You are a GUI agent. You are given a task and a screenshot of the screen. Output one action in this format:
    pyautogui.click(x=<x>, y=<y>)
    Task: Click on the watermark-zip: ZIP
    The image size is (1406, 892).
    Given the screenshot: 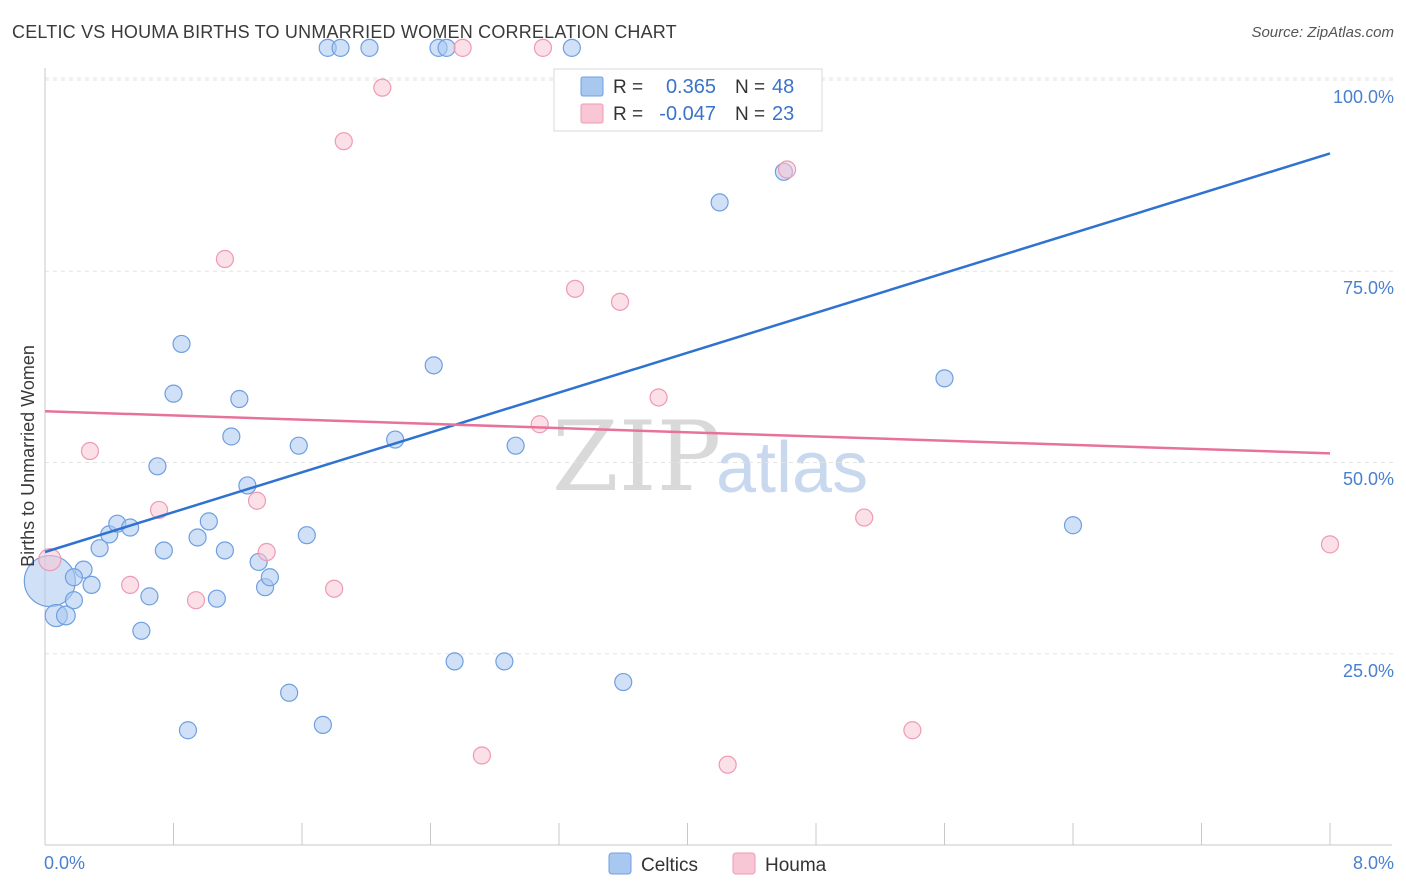 What is the action you would take?
    pyautogui.click(x=636, y=457)
    